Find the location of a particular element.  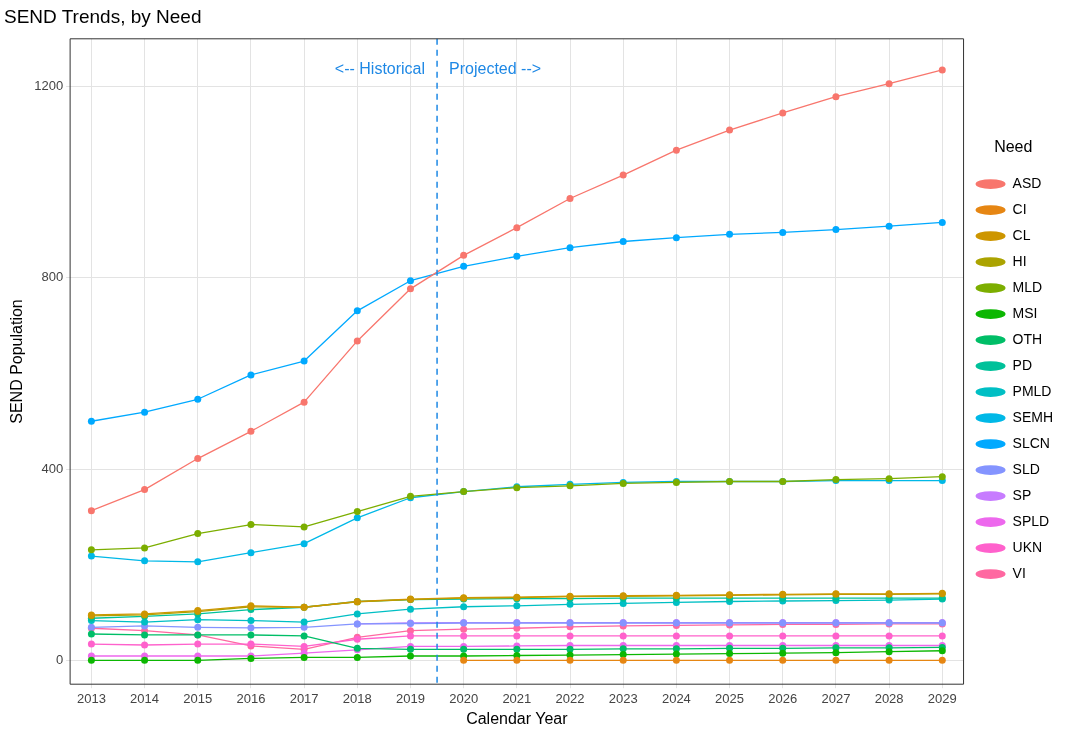

y-tick-label: 1200 is located at coordinates (49, 86).